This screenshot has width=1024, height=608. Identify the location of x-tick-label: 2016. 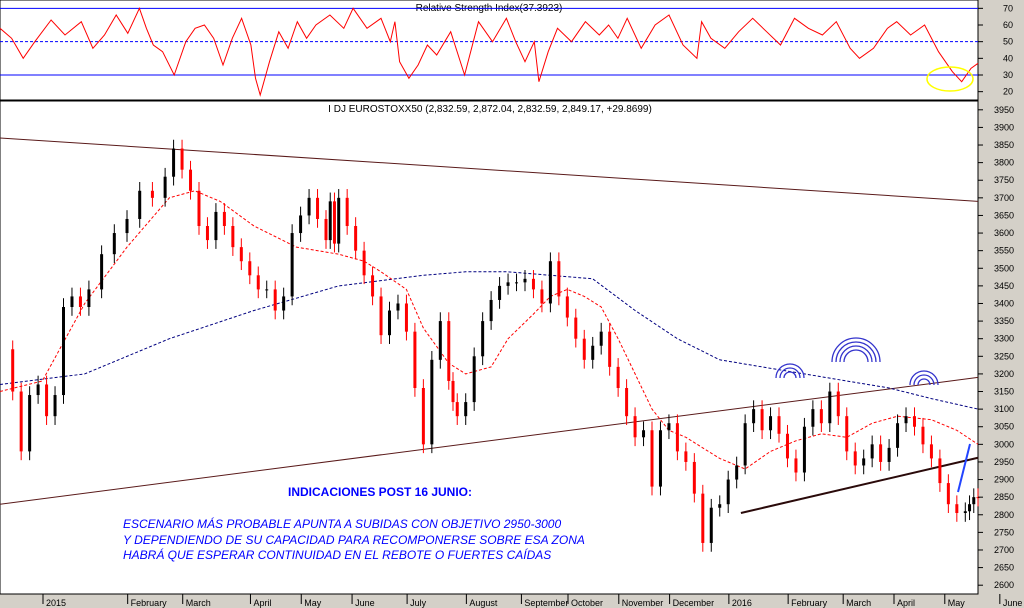
(742, 603).